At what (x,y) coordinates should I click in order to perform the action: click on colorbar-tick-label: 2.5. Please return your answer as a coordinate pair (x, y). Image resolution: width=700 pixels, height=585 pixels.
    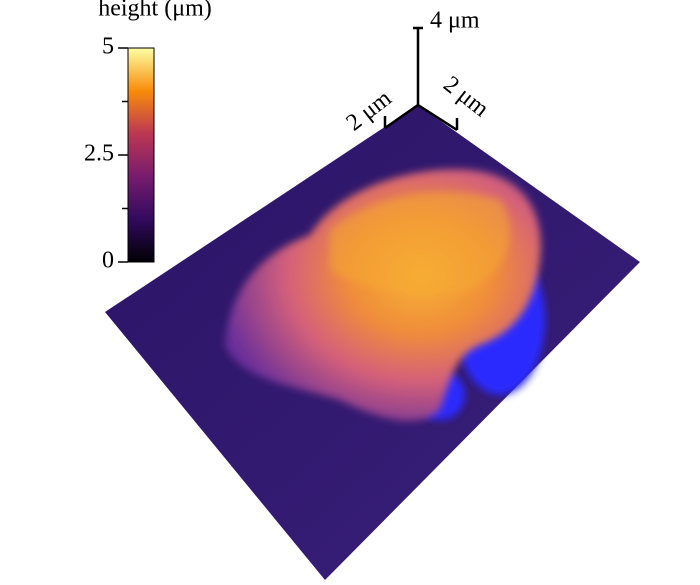
    Looking at the image, I should click on (99, 154).